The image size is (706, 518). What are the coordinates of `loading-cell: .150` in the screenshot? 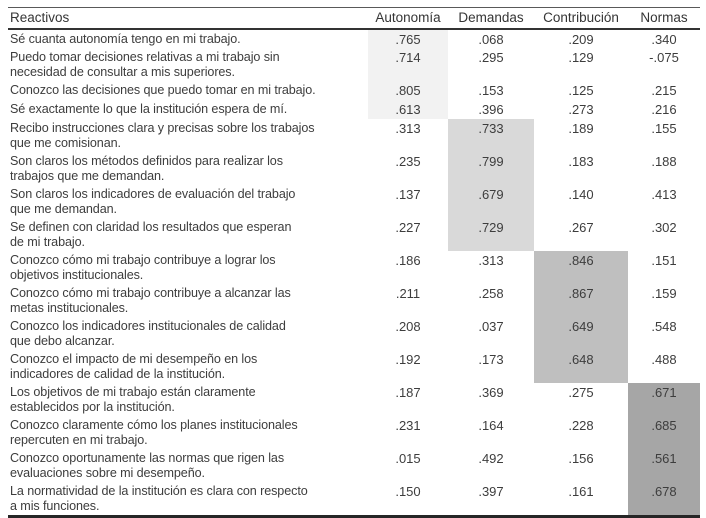 It's located at (408, 491).